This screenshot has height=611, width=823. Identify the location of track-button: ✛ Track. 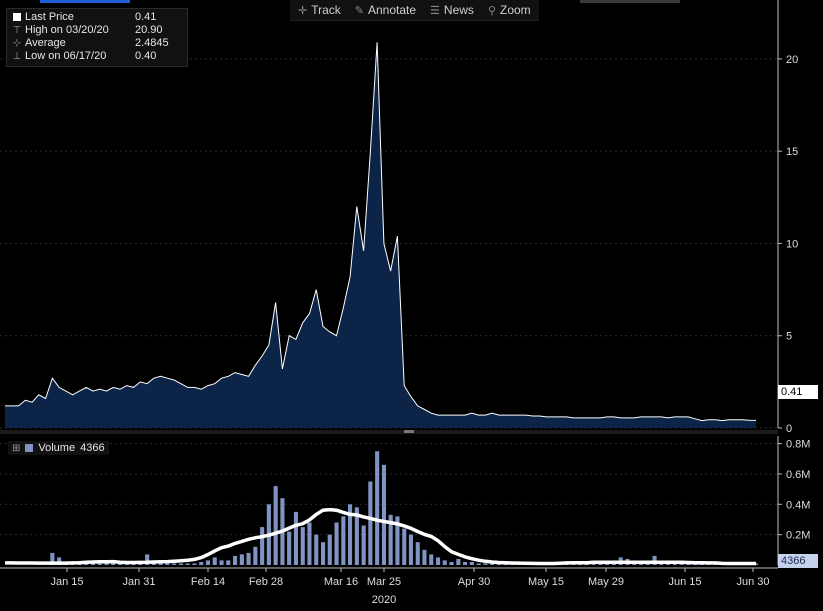
(319, 10).